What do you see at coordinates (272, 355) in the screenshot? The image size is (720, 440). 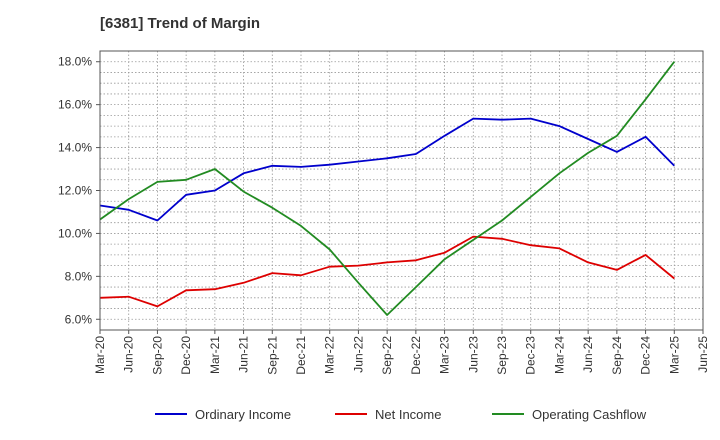 I see `x-tick-label: Sep-21` at bounding box center [272, 355].